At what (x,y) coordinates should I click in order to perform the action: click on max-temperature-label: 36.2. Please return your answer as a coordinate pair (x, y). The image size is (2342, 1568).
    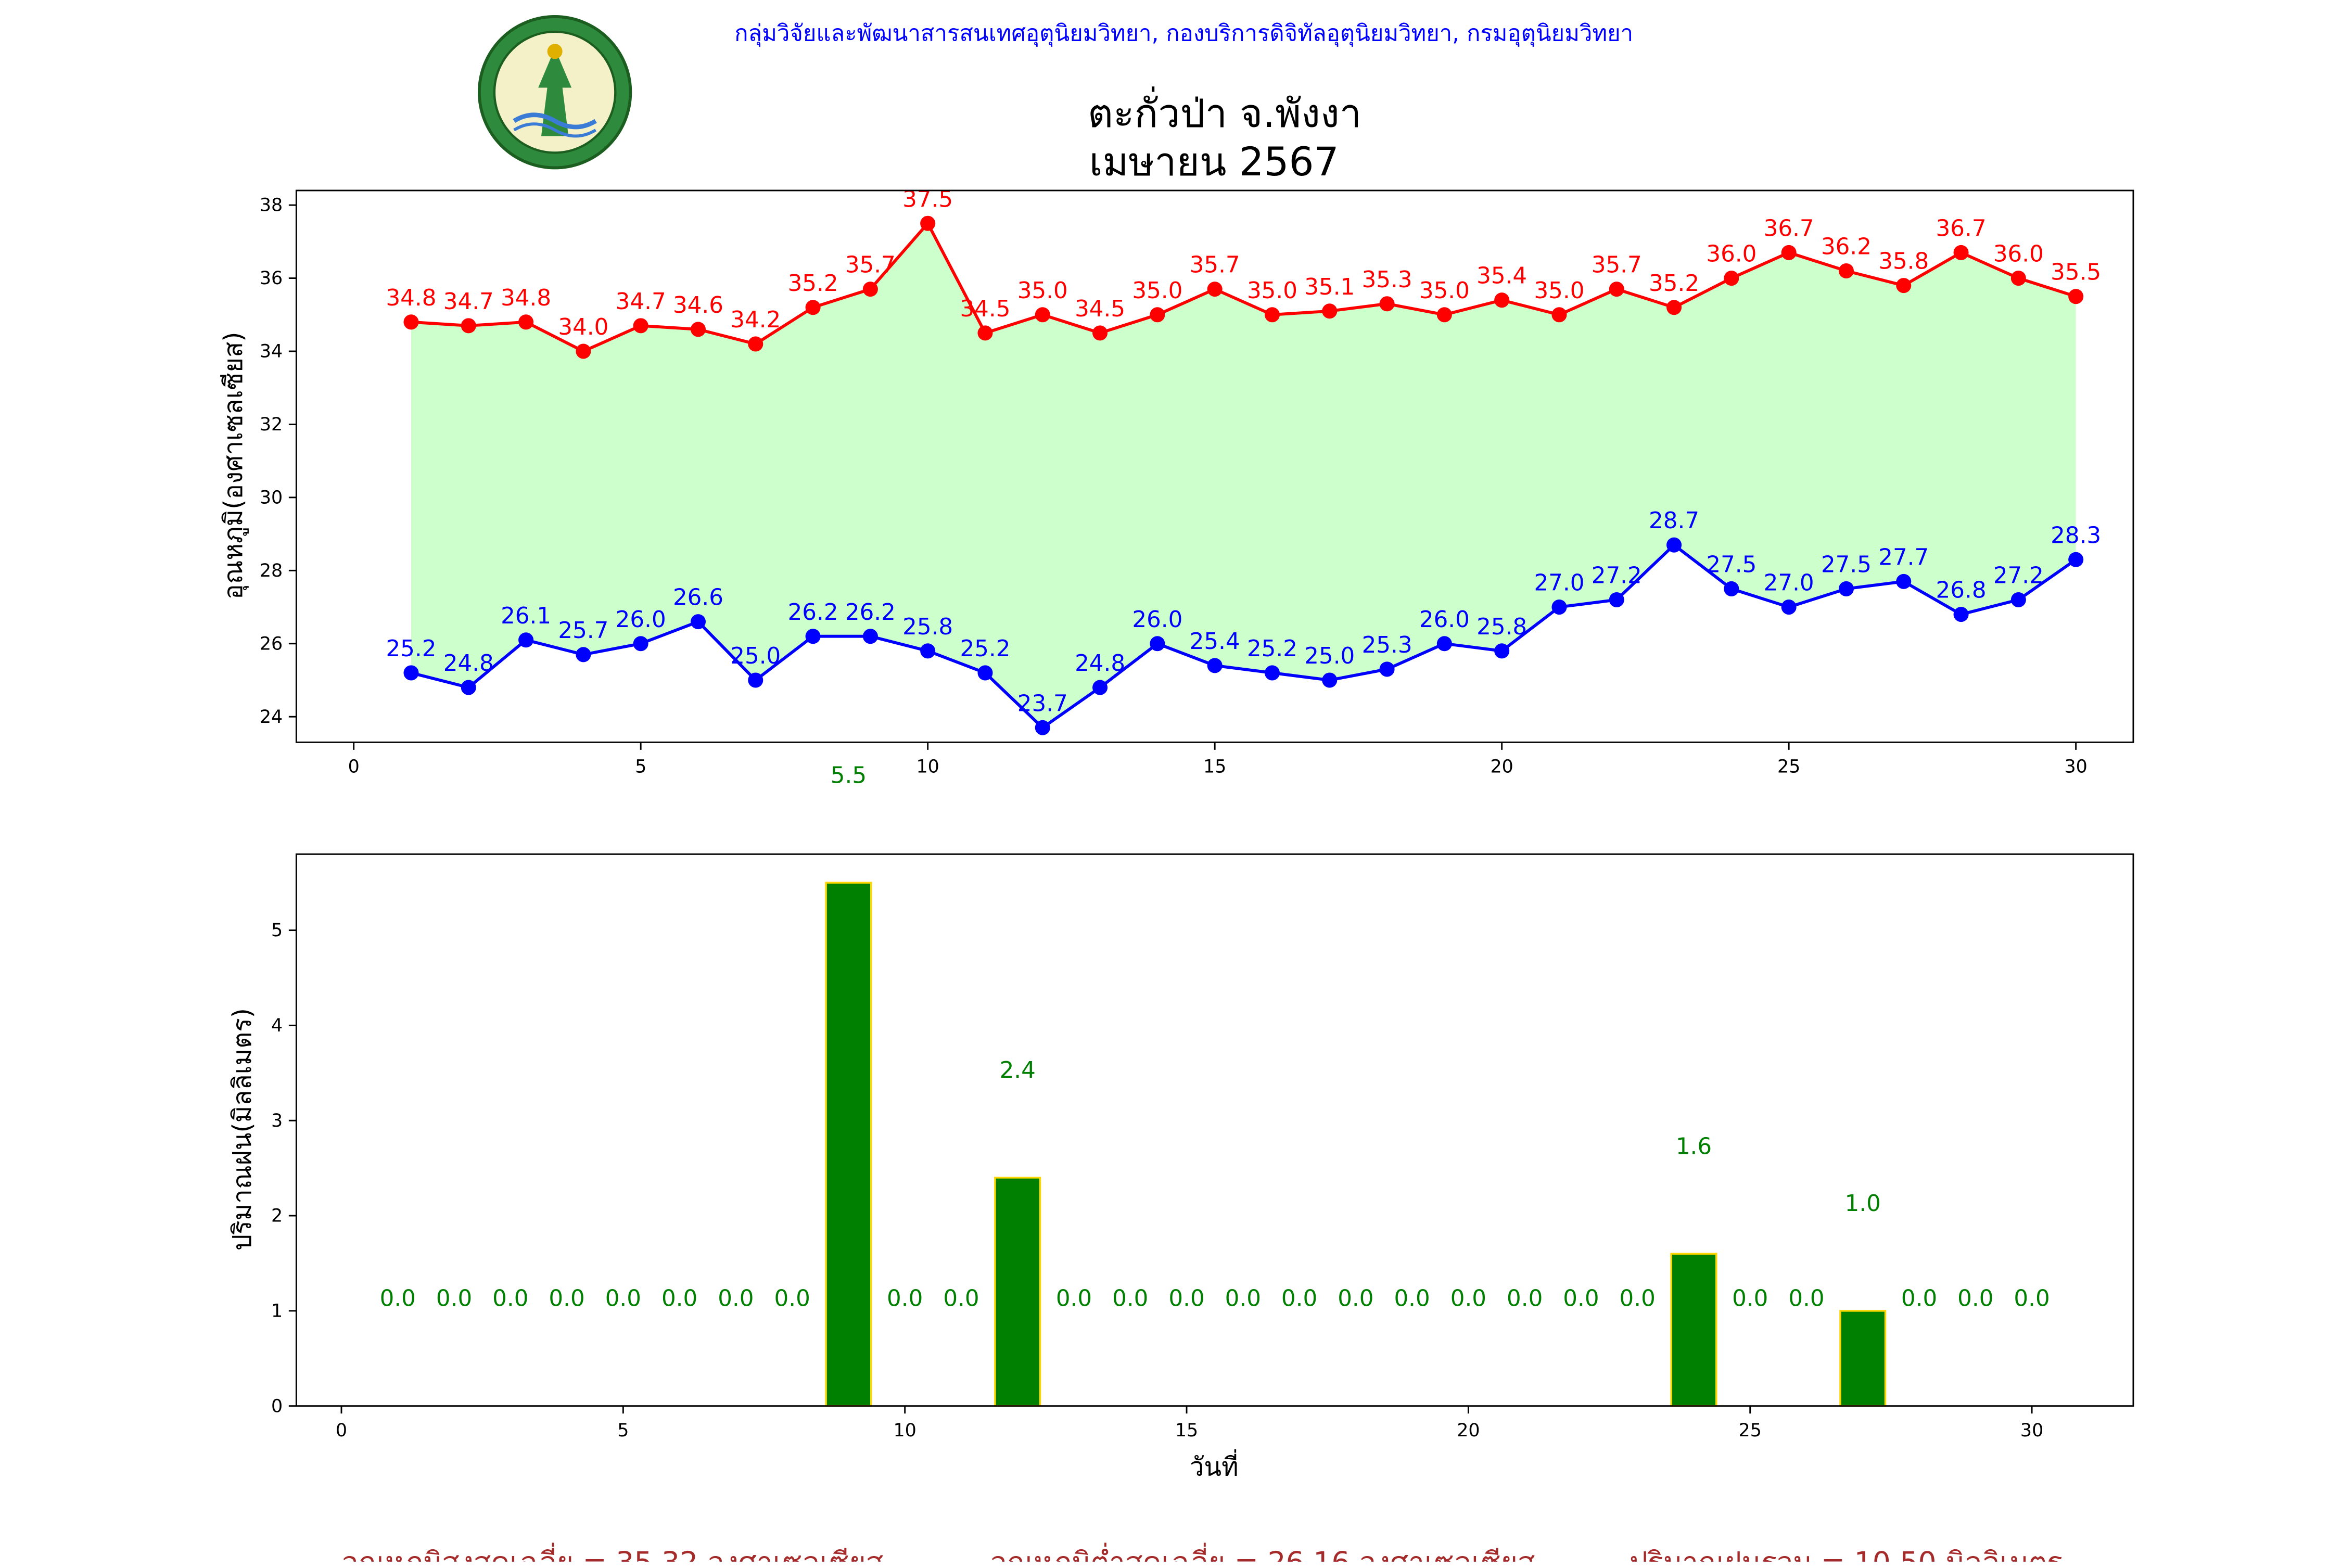
    Looking at the image, I should click on (1847, 247).